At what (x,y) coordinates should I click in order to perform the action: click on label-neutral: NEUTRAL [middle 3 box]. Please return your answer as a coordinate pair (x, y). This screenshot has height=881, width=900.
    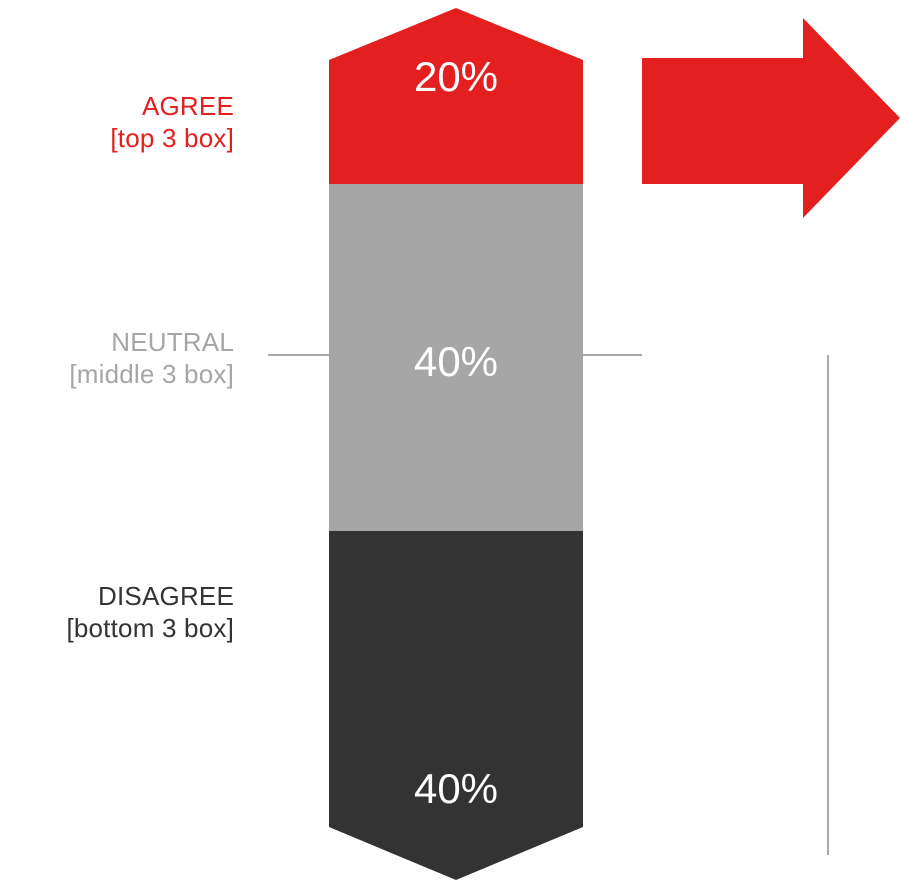
    Looking at the image, I should click on (151, 358).